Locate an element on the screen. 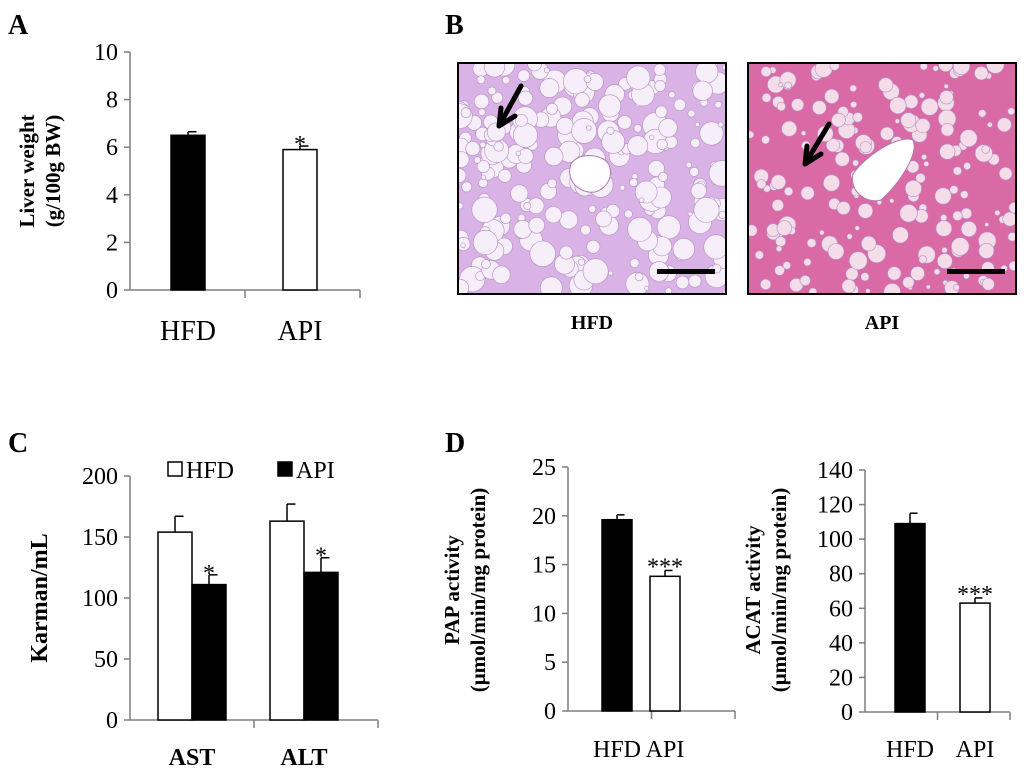 This screenshot has width=1024, height=772. a-api-significance: * is located at coordinates (300, 145).